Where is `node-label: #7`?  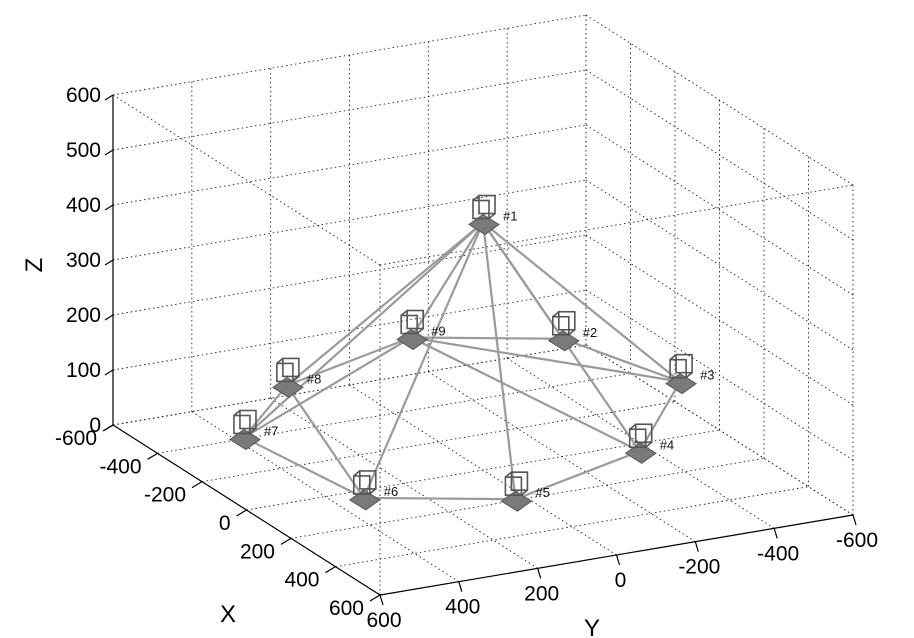
node-label: #7 is located at coordinates (271, 431).